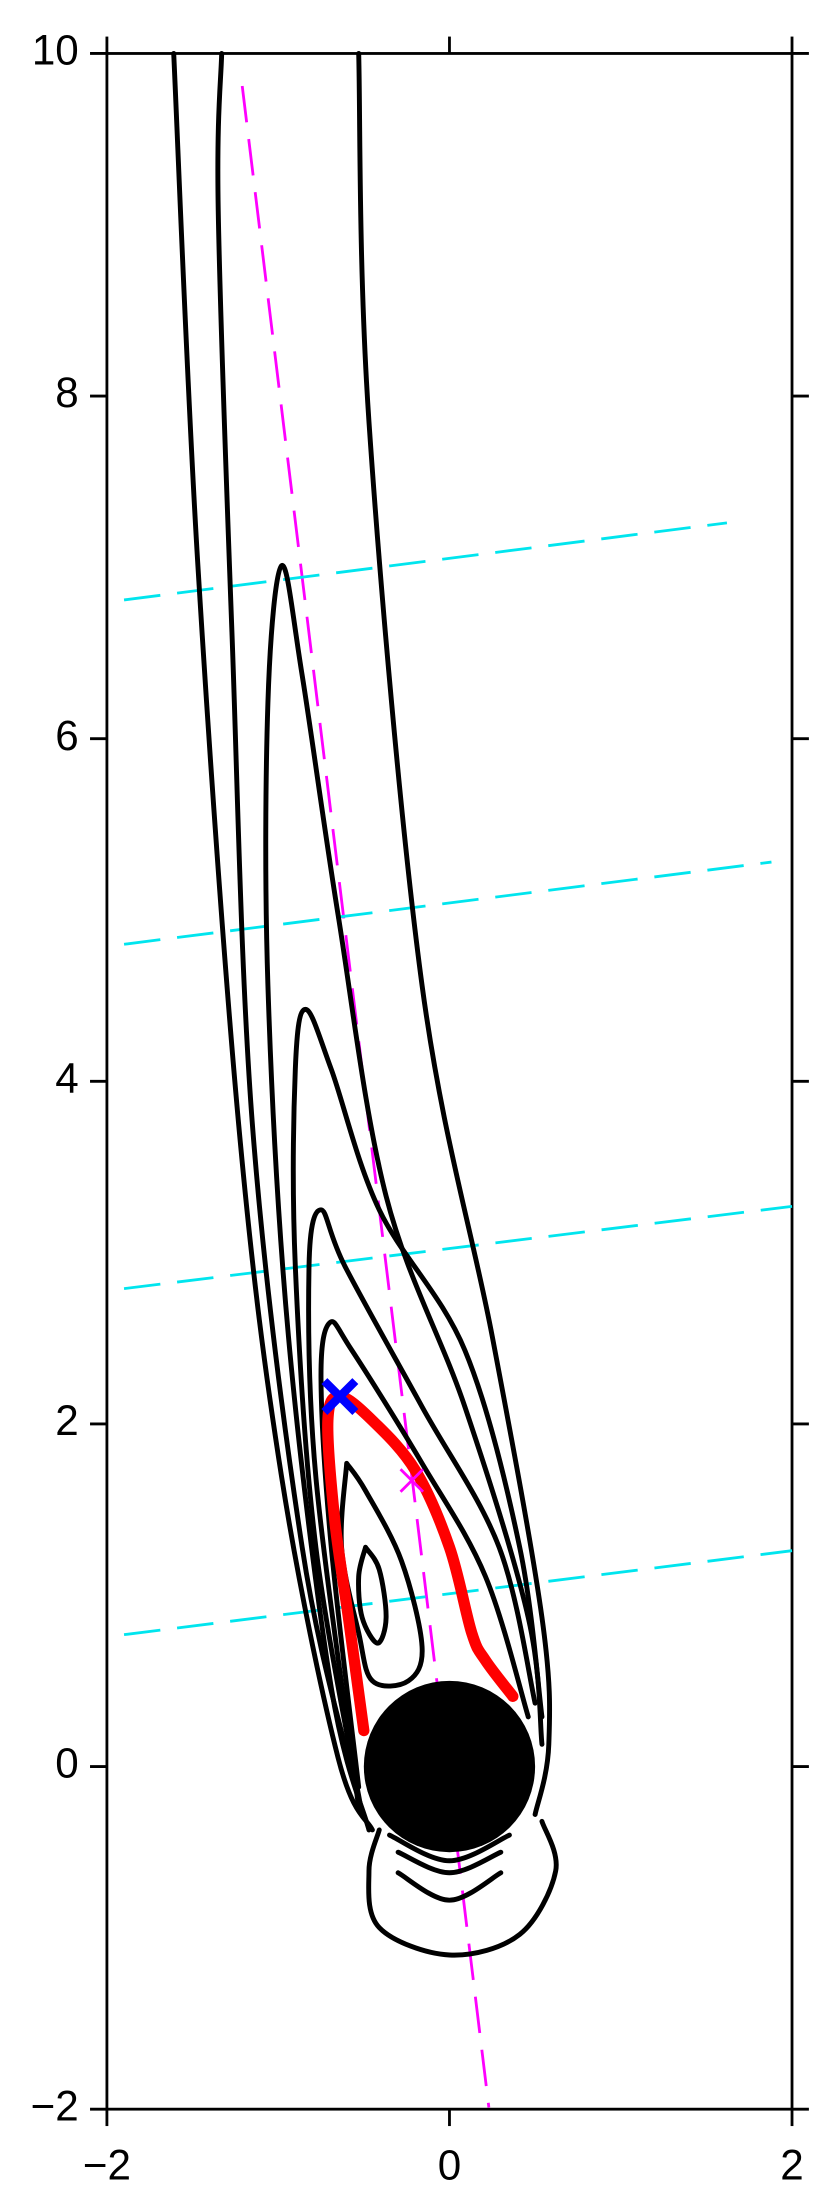 This screenshot has width=830, height=2195. What do you see at coordinates (55, 2105) in the screenshot?
I see `y-tick-label: −2` at bounding box center [55, 2105].